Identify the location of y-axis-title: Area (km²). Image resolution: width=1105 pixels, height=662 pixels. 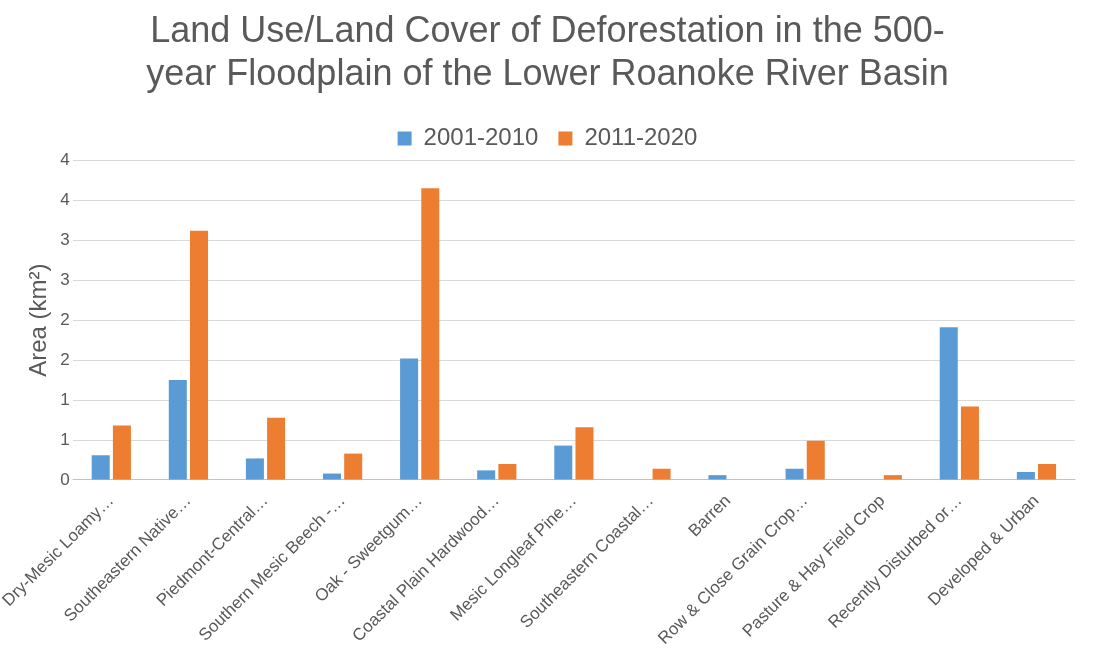
(37, 320).